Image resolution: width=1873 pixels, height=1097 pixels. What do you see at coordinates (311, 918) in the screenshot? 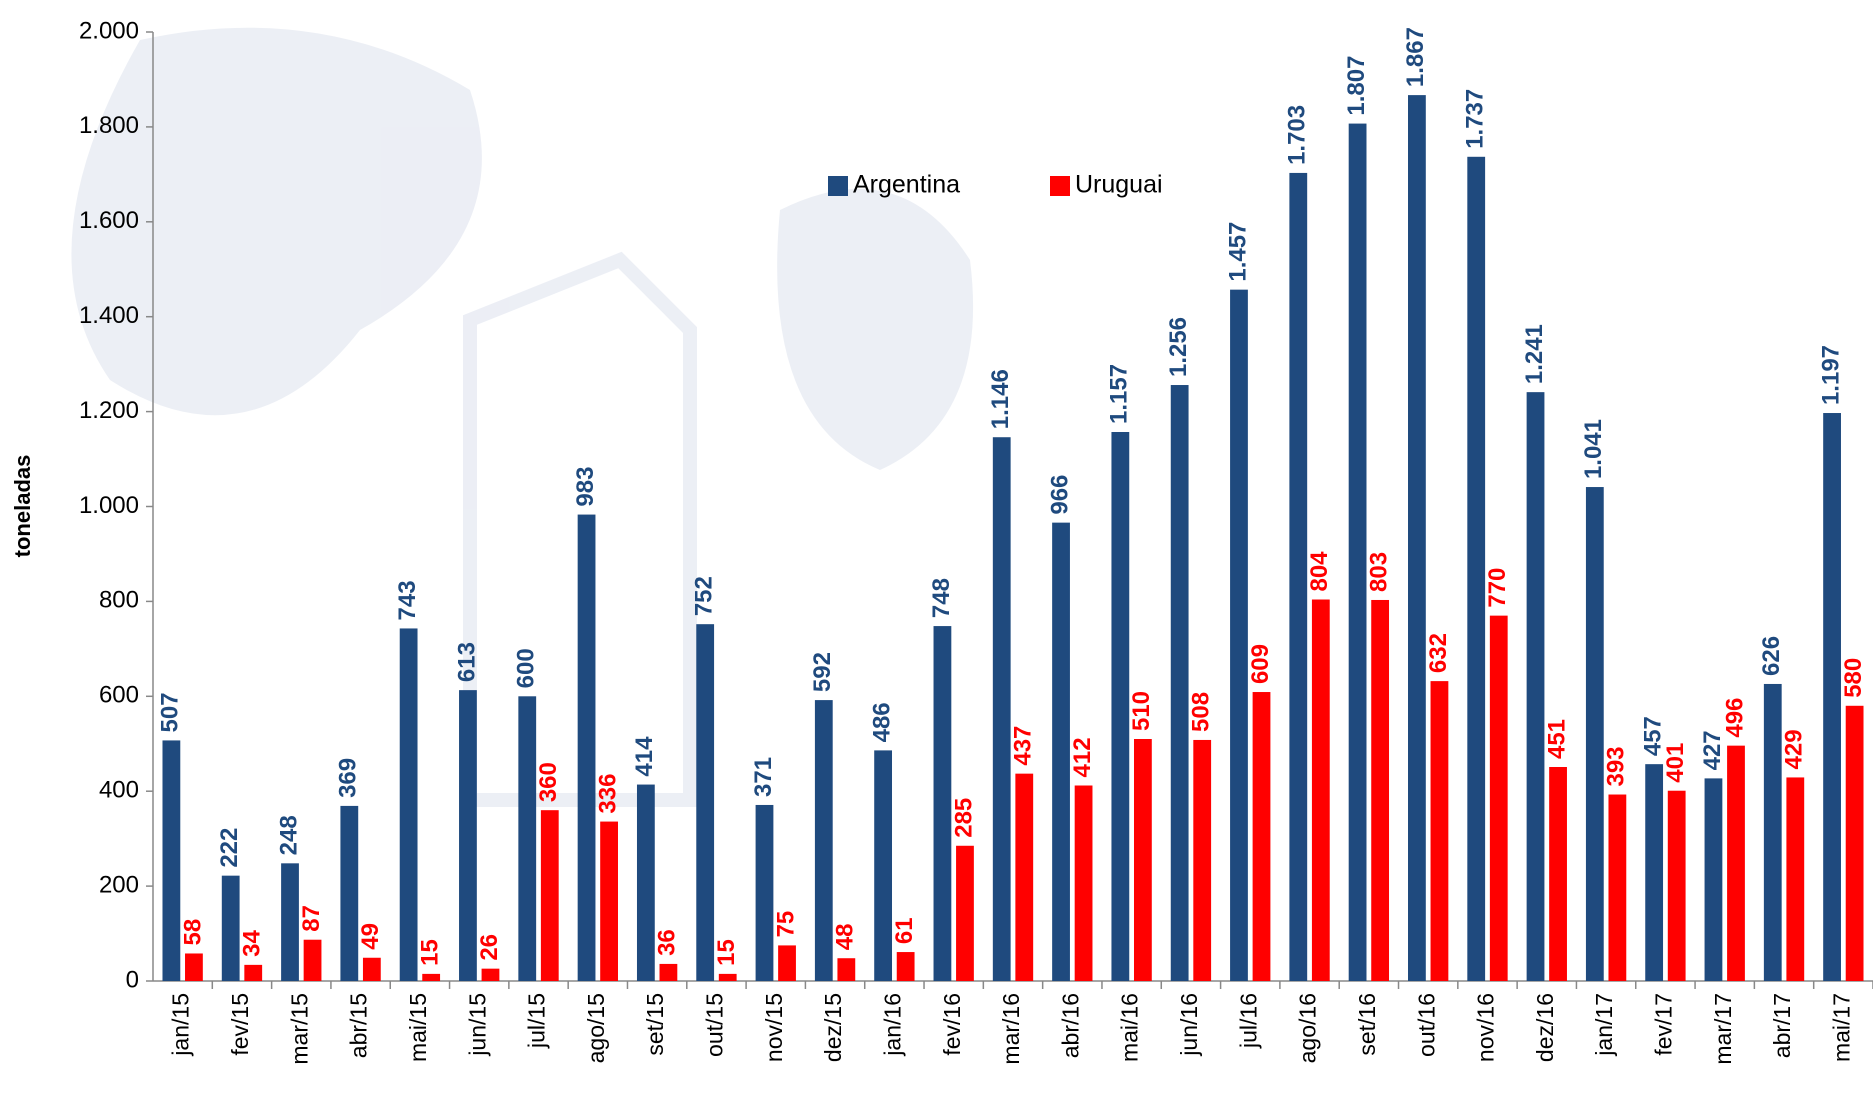
I see `data-label: 87` at bounding box center [311, 918].